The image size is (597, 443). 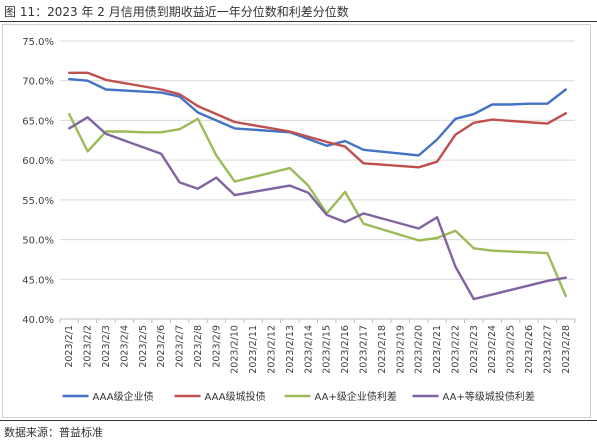 What do you see at coordinates (363, 349) in the screenshot?
I see `x-tick-label: 2023/2/17` at bounding box center [363, 349].